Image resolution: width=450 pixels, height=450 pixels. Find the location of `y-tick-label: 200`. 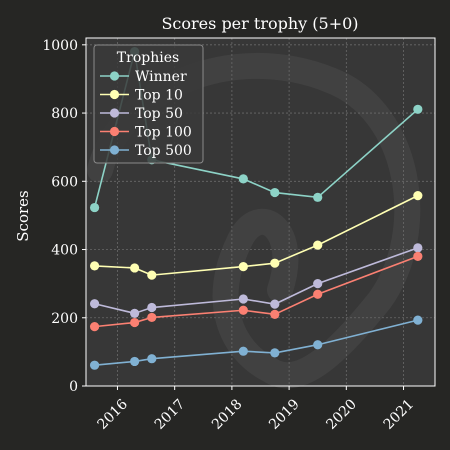

y-tick-label: 200 is located at coordinates (64, 319).